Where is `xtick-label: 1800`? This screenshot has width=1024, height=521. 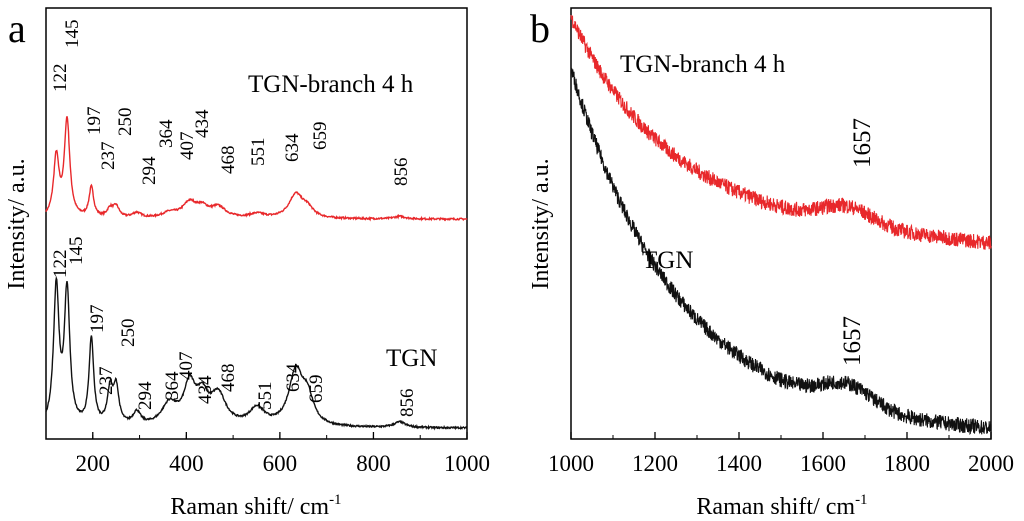
xtick-label: 1800 is located at coordinates (907, 463).